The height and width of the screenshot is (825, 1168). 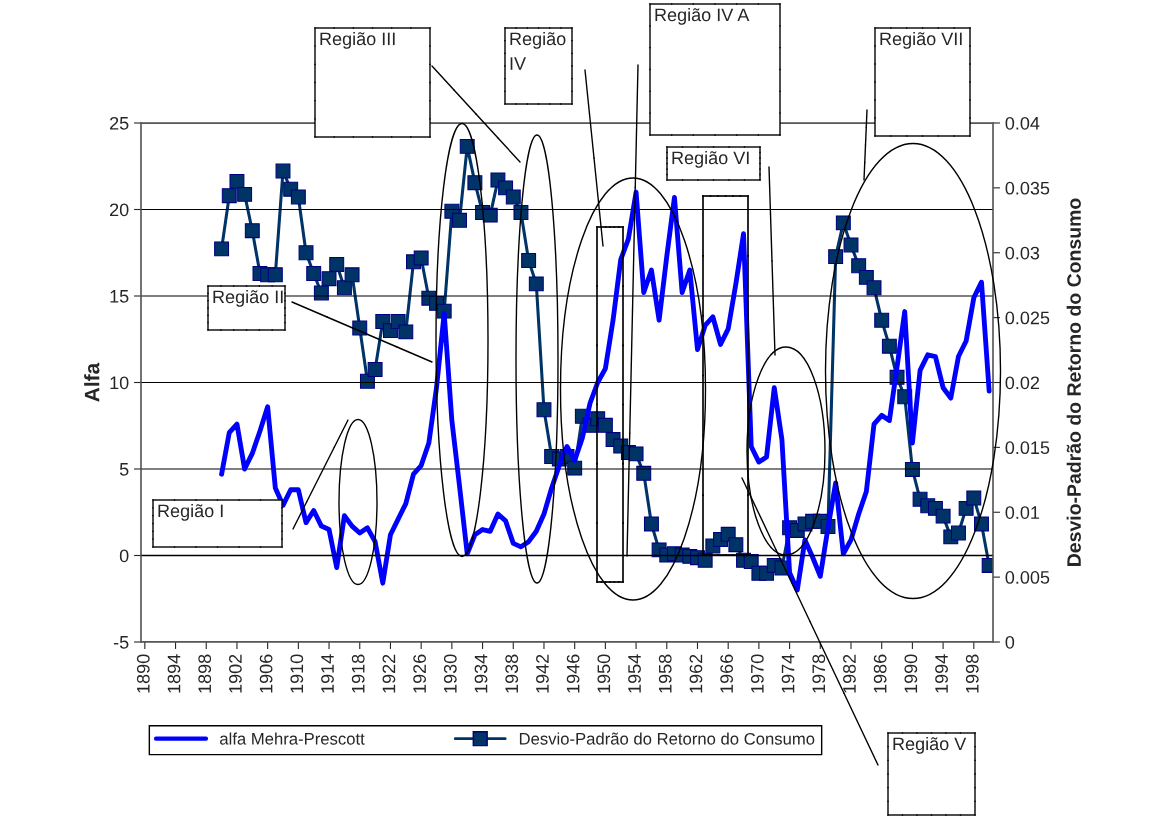 I want to click on text: Região IV, so click(x=538, y=51).